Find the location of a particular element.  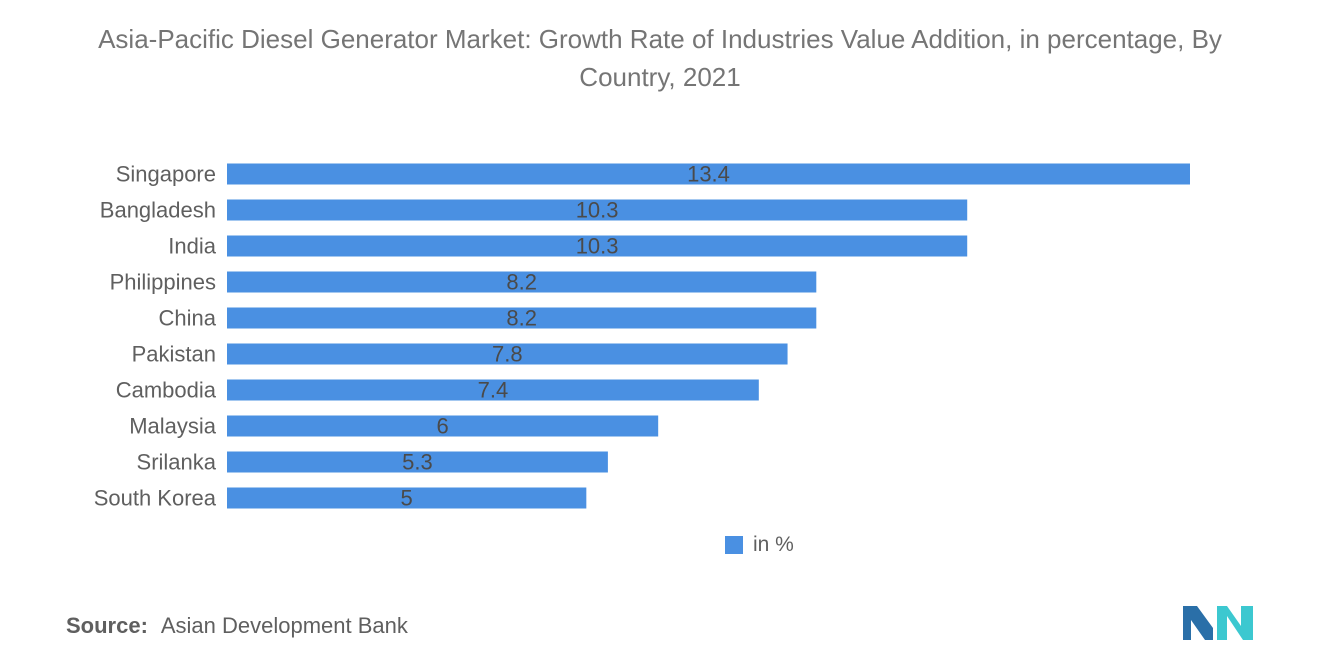

category-label: India is located at coordinates (192, 246).